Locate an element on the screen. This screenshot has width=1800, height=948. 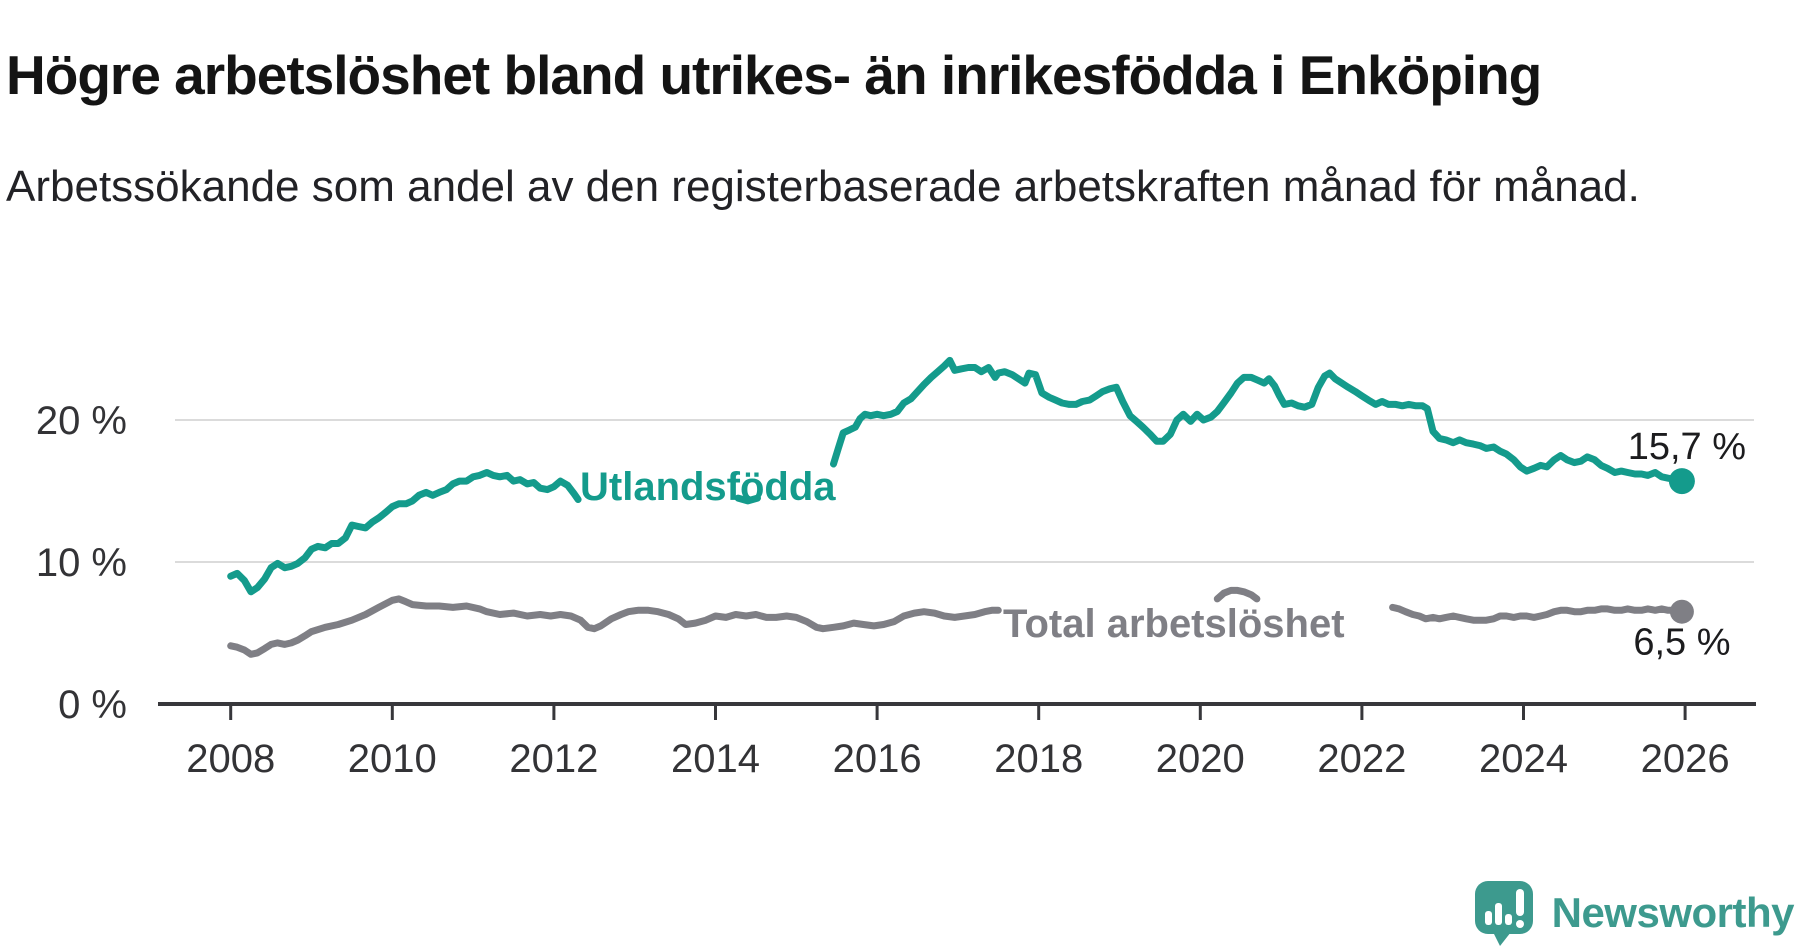
series-end-dot-utlandsfodda is located at coordinates (1681, 481).